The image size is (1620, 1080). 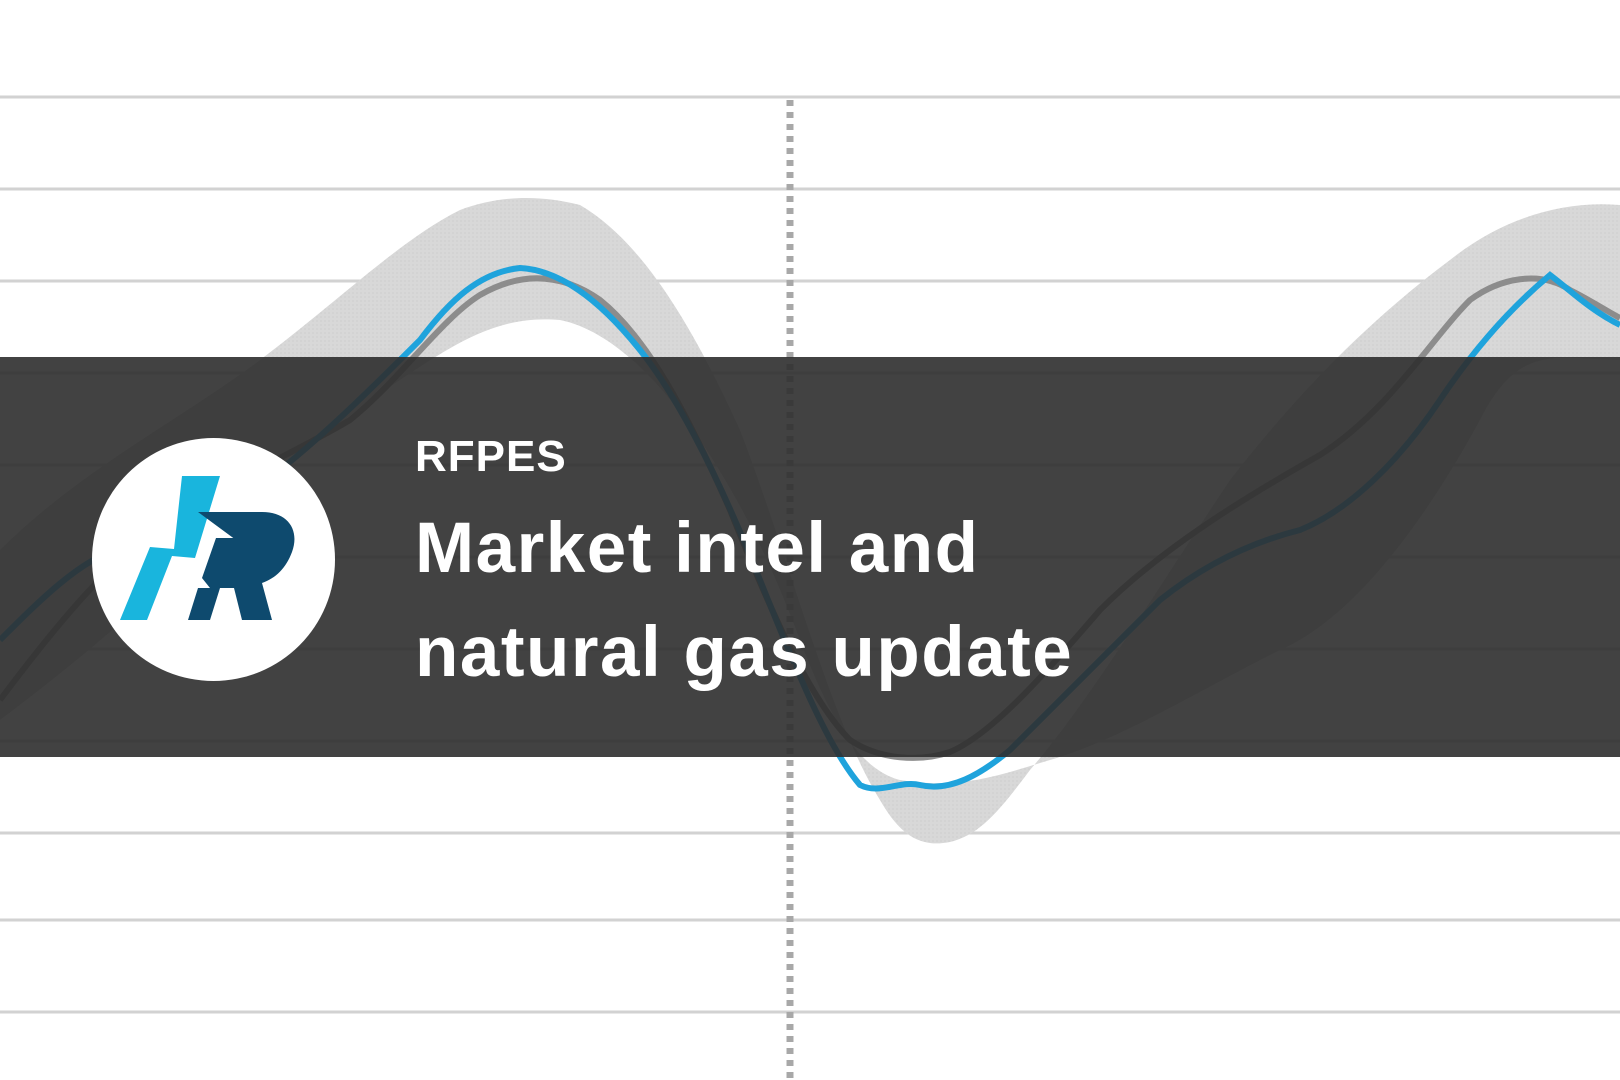 I want to click on bolt-r-logo-icon, so click(x=213, y=559).